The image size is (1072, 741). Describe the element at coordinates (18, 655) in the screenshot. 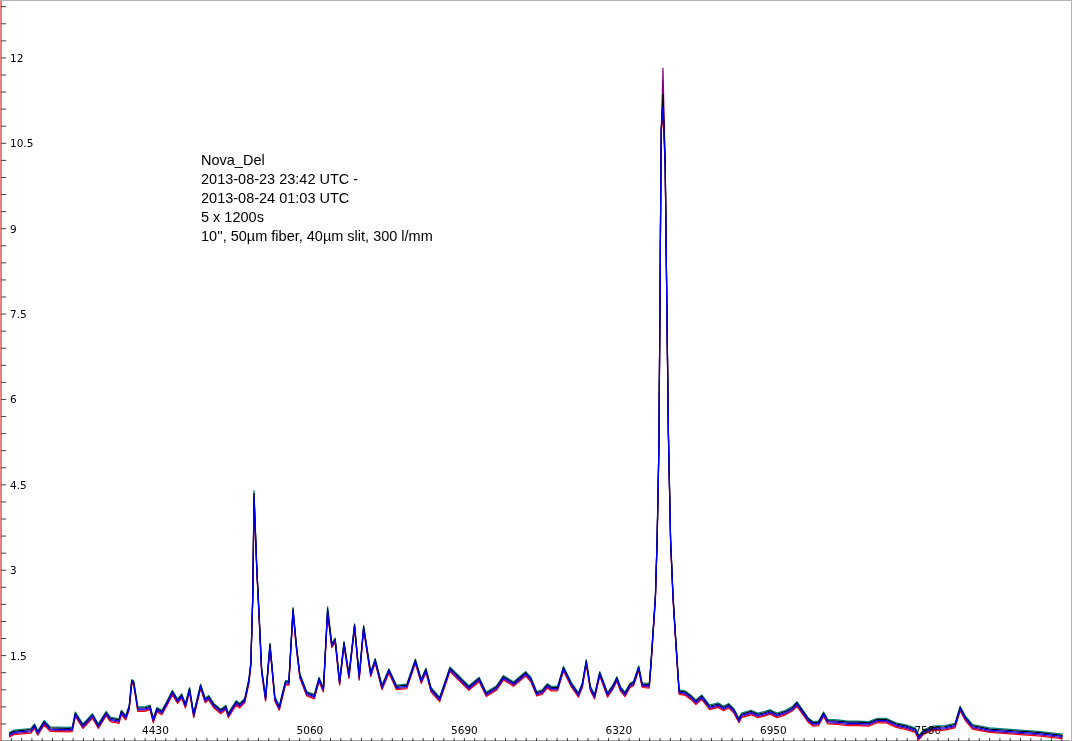

I see `y-tick-label: 1.5` at that location.